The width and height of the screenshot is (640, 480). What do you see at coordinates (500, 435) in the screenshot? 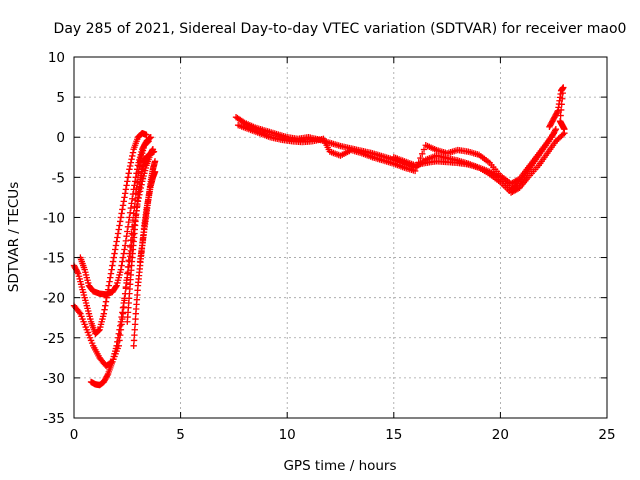
I see `x-tick-label: 20` at bounding box center [500, 435].